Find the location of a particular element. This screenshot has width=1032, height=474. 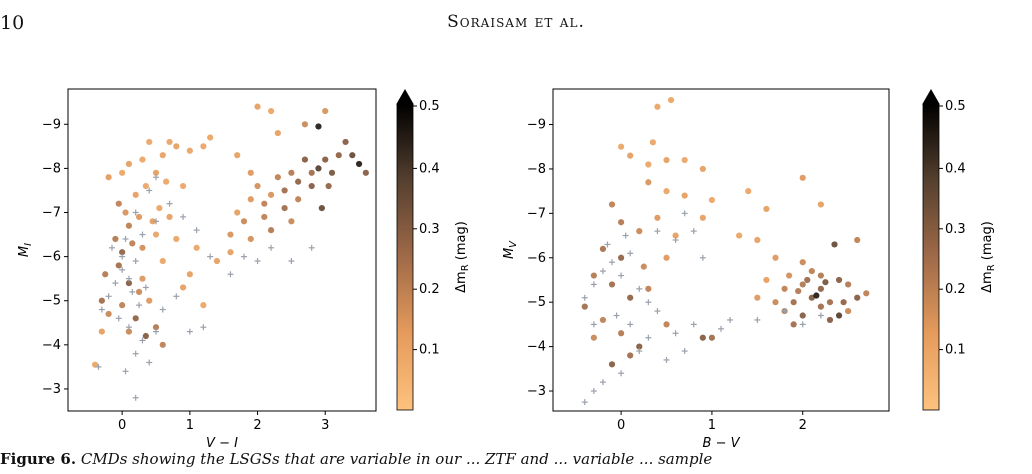

y-tick-label: −8 is located at coordinates (536, 169).